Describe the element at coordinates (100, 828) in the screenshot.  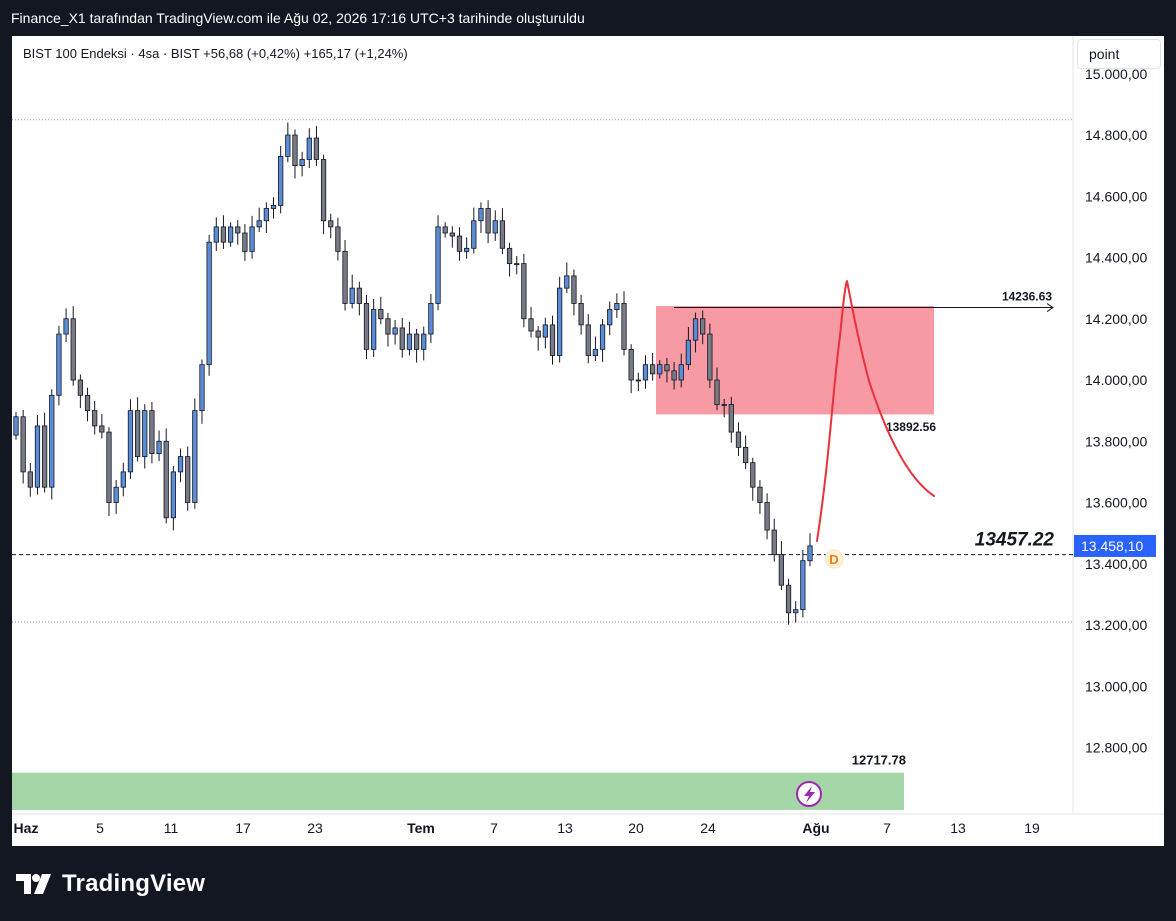
I see `time-tick-label: 5` at that location.